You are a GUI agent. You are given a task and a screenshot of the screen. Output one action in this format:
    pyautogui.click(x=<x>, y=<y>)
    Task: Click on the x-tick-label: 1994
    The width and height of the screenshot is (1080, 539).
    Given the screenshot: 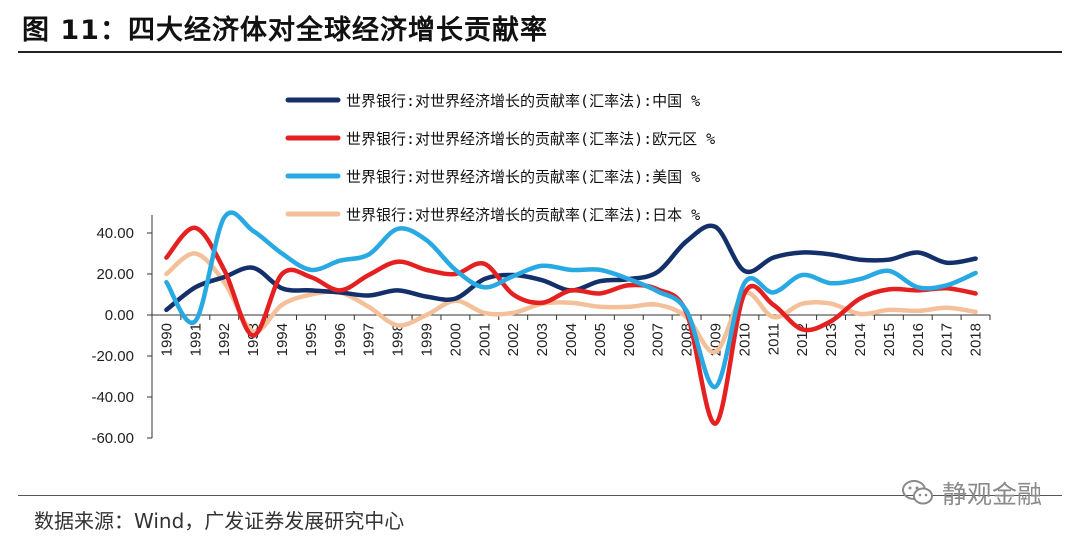 What is the action you would take?
    pyautogui.click(x=282, y=339)
    